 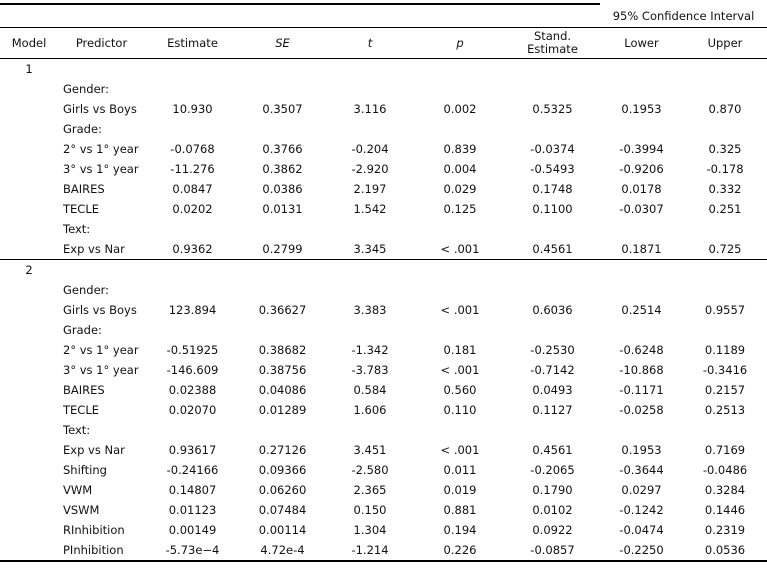 I want to click on value-cell: -0.2250, so click(x=641, y=550).